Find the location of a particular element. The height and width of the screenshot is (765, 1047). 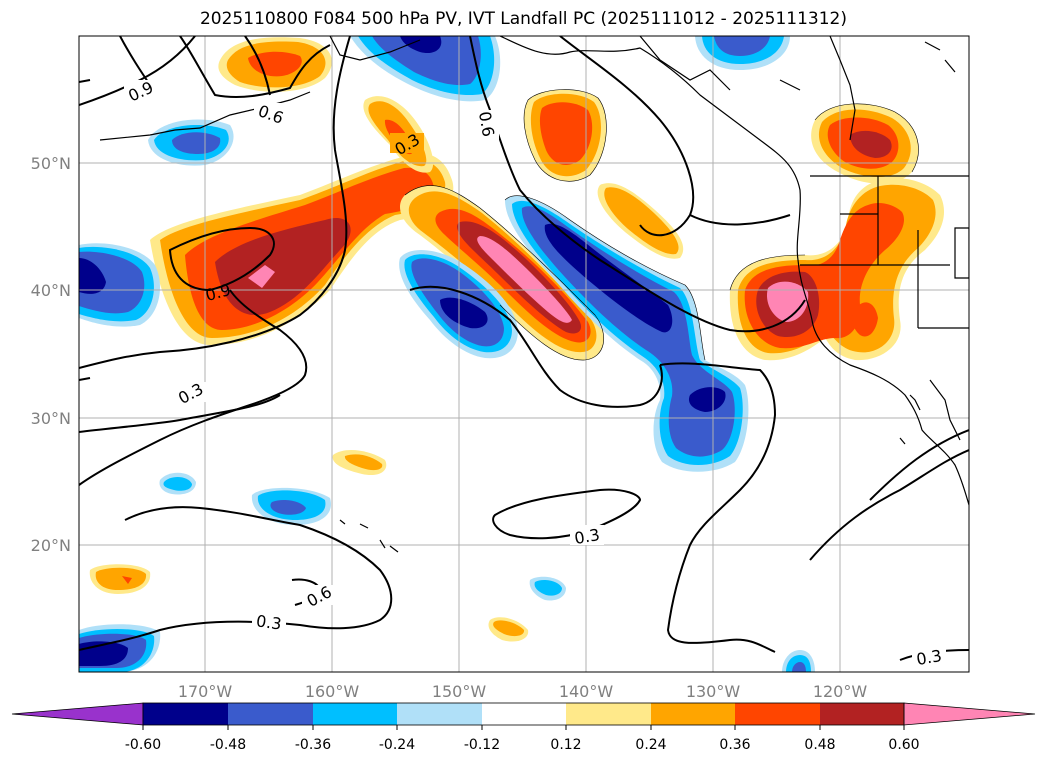

colorbar-tick: 0.48 is located at coordinates (819, 745).